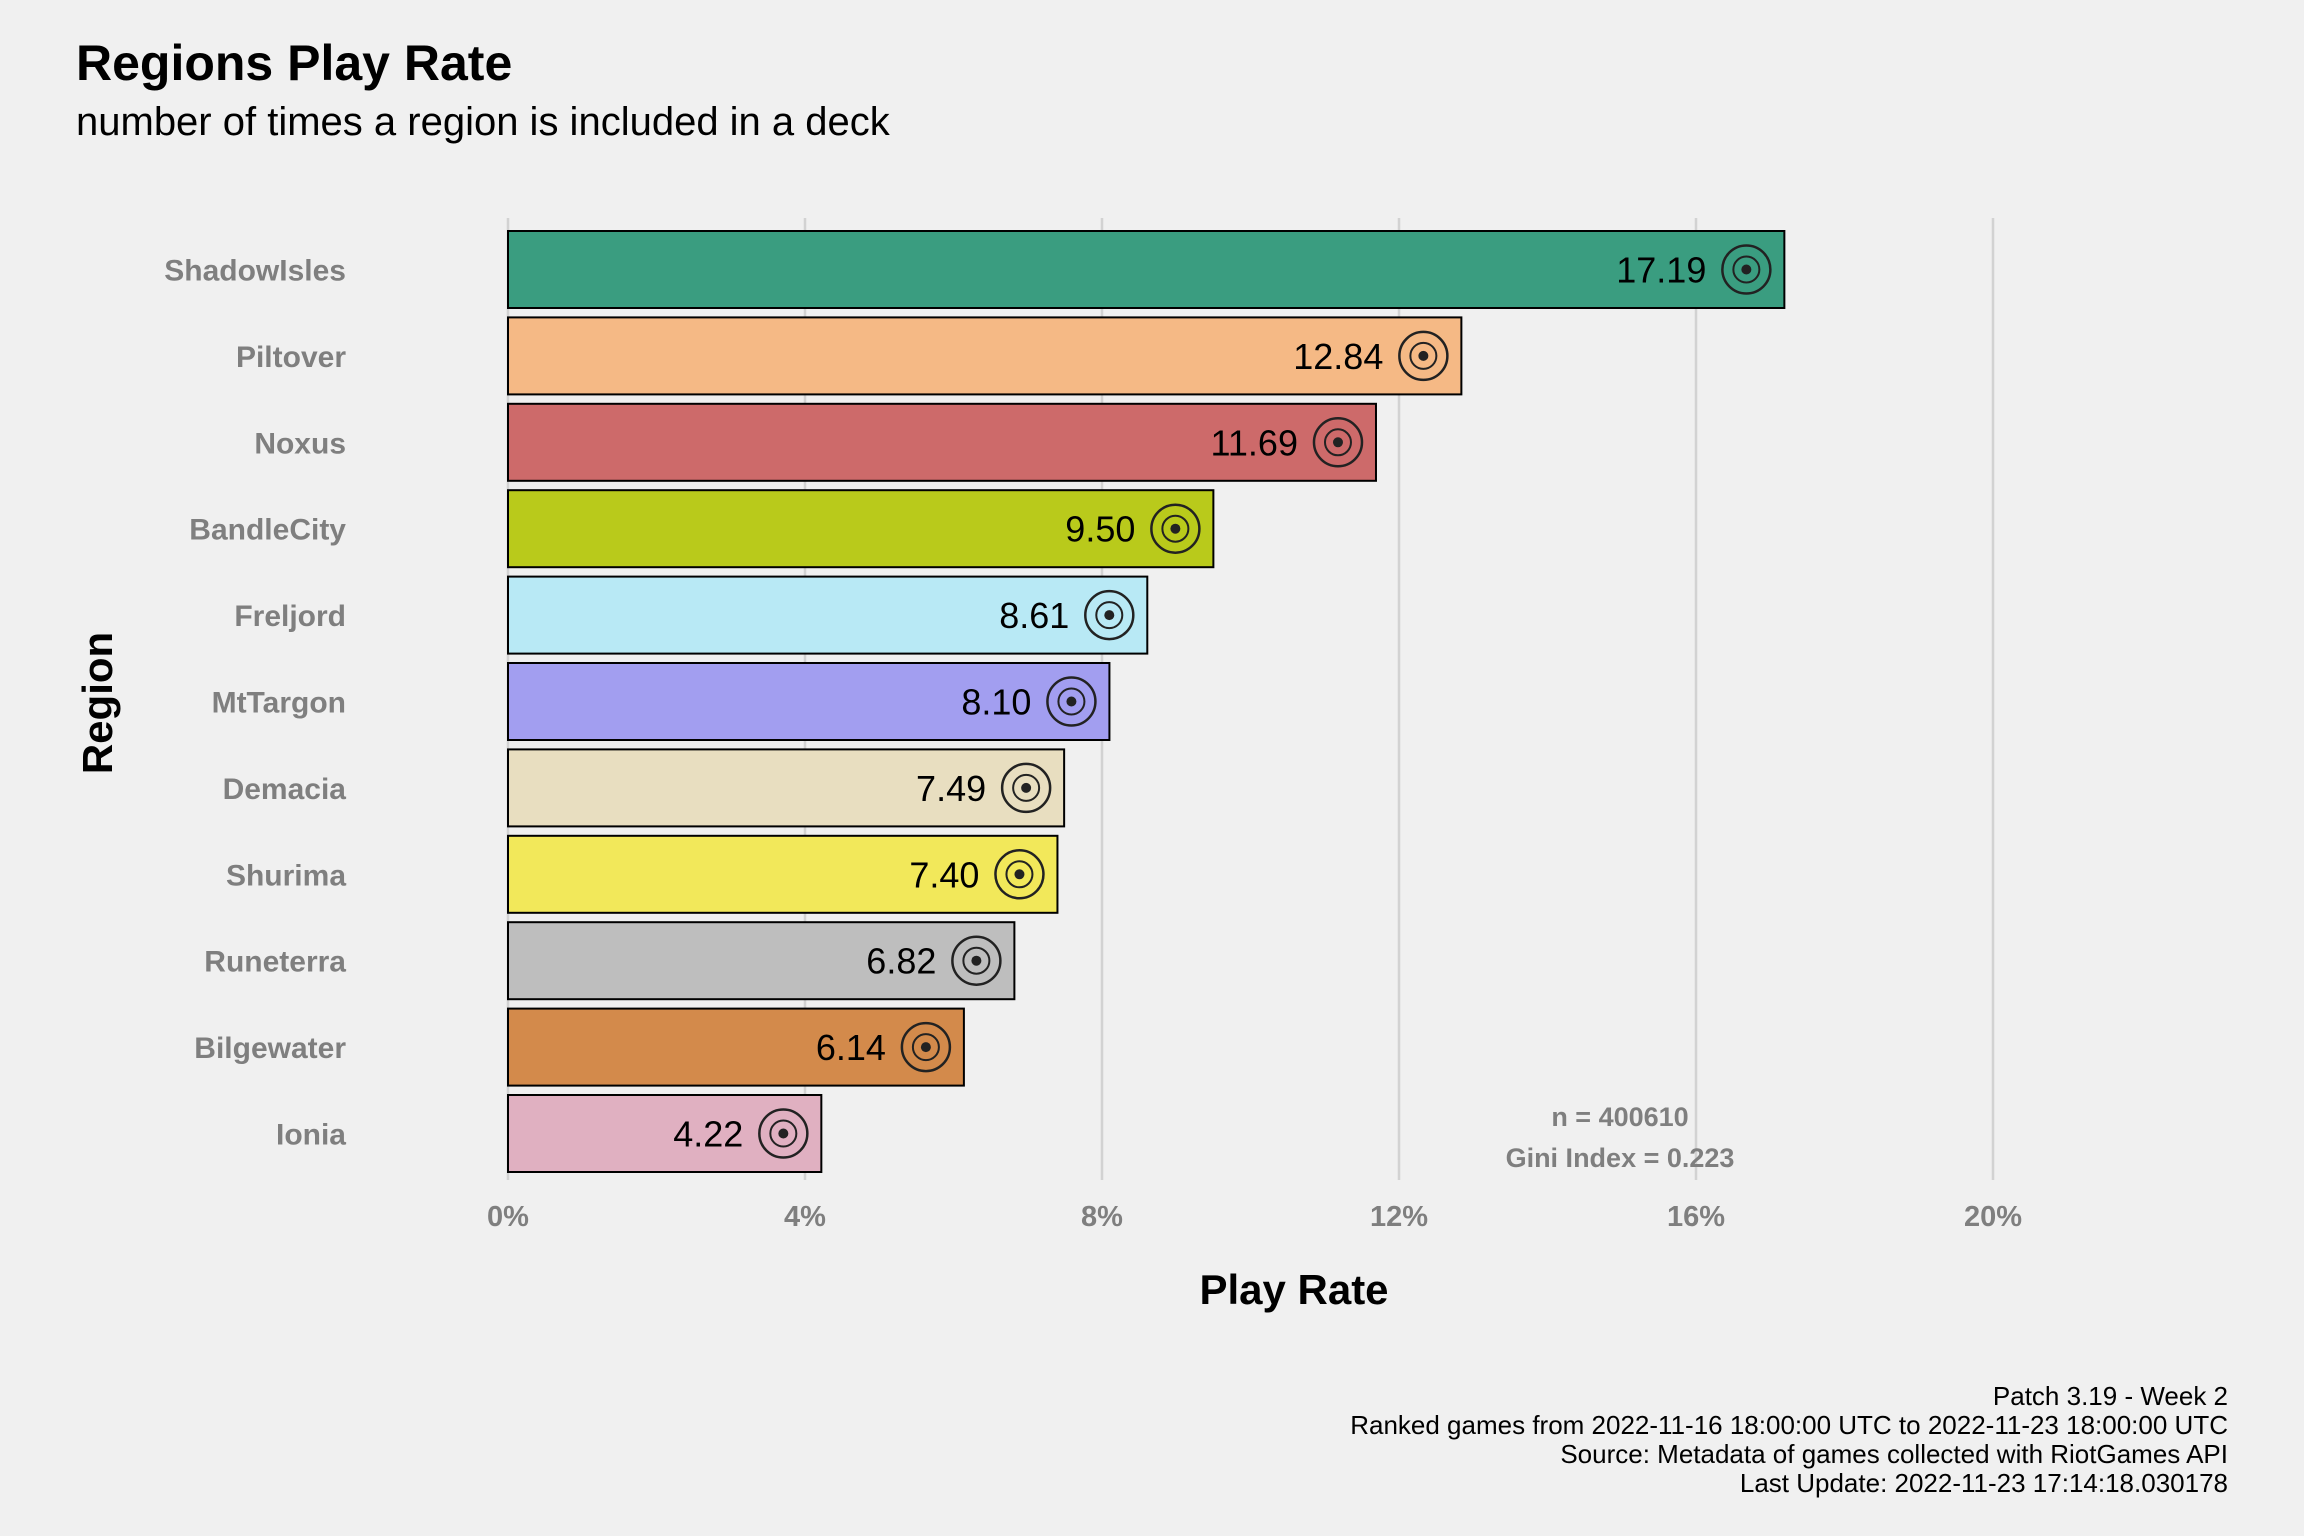  Describe the element at coordinates (1993, 1217) in the screenshot. I see `x-tick-label: 20%` at that location.